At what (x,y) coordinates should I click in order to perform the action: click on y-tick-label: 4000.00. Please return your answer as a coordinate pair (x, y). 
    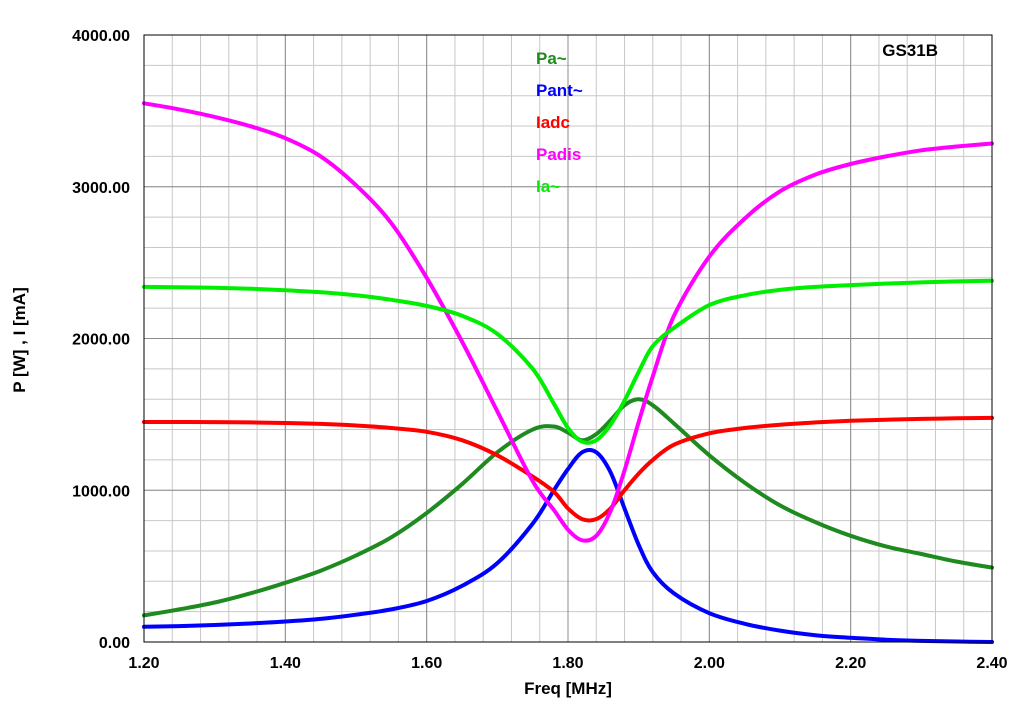
    Looking at the image, I should click on (101, 36).